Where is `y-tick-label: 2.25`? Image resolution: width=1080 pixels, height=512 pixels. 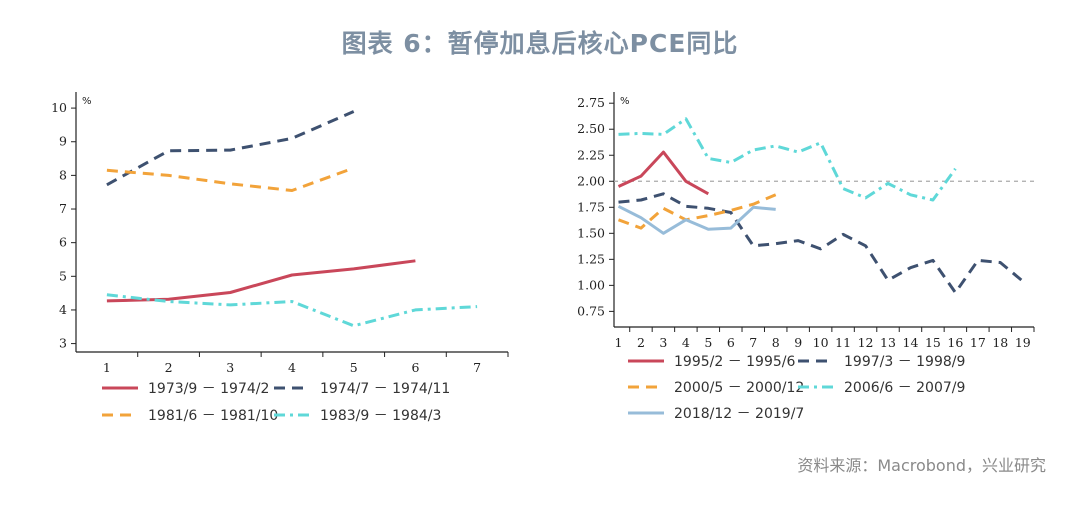
y-tick-label: 2.25 is located at coordinates (591, 154).